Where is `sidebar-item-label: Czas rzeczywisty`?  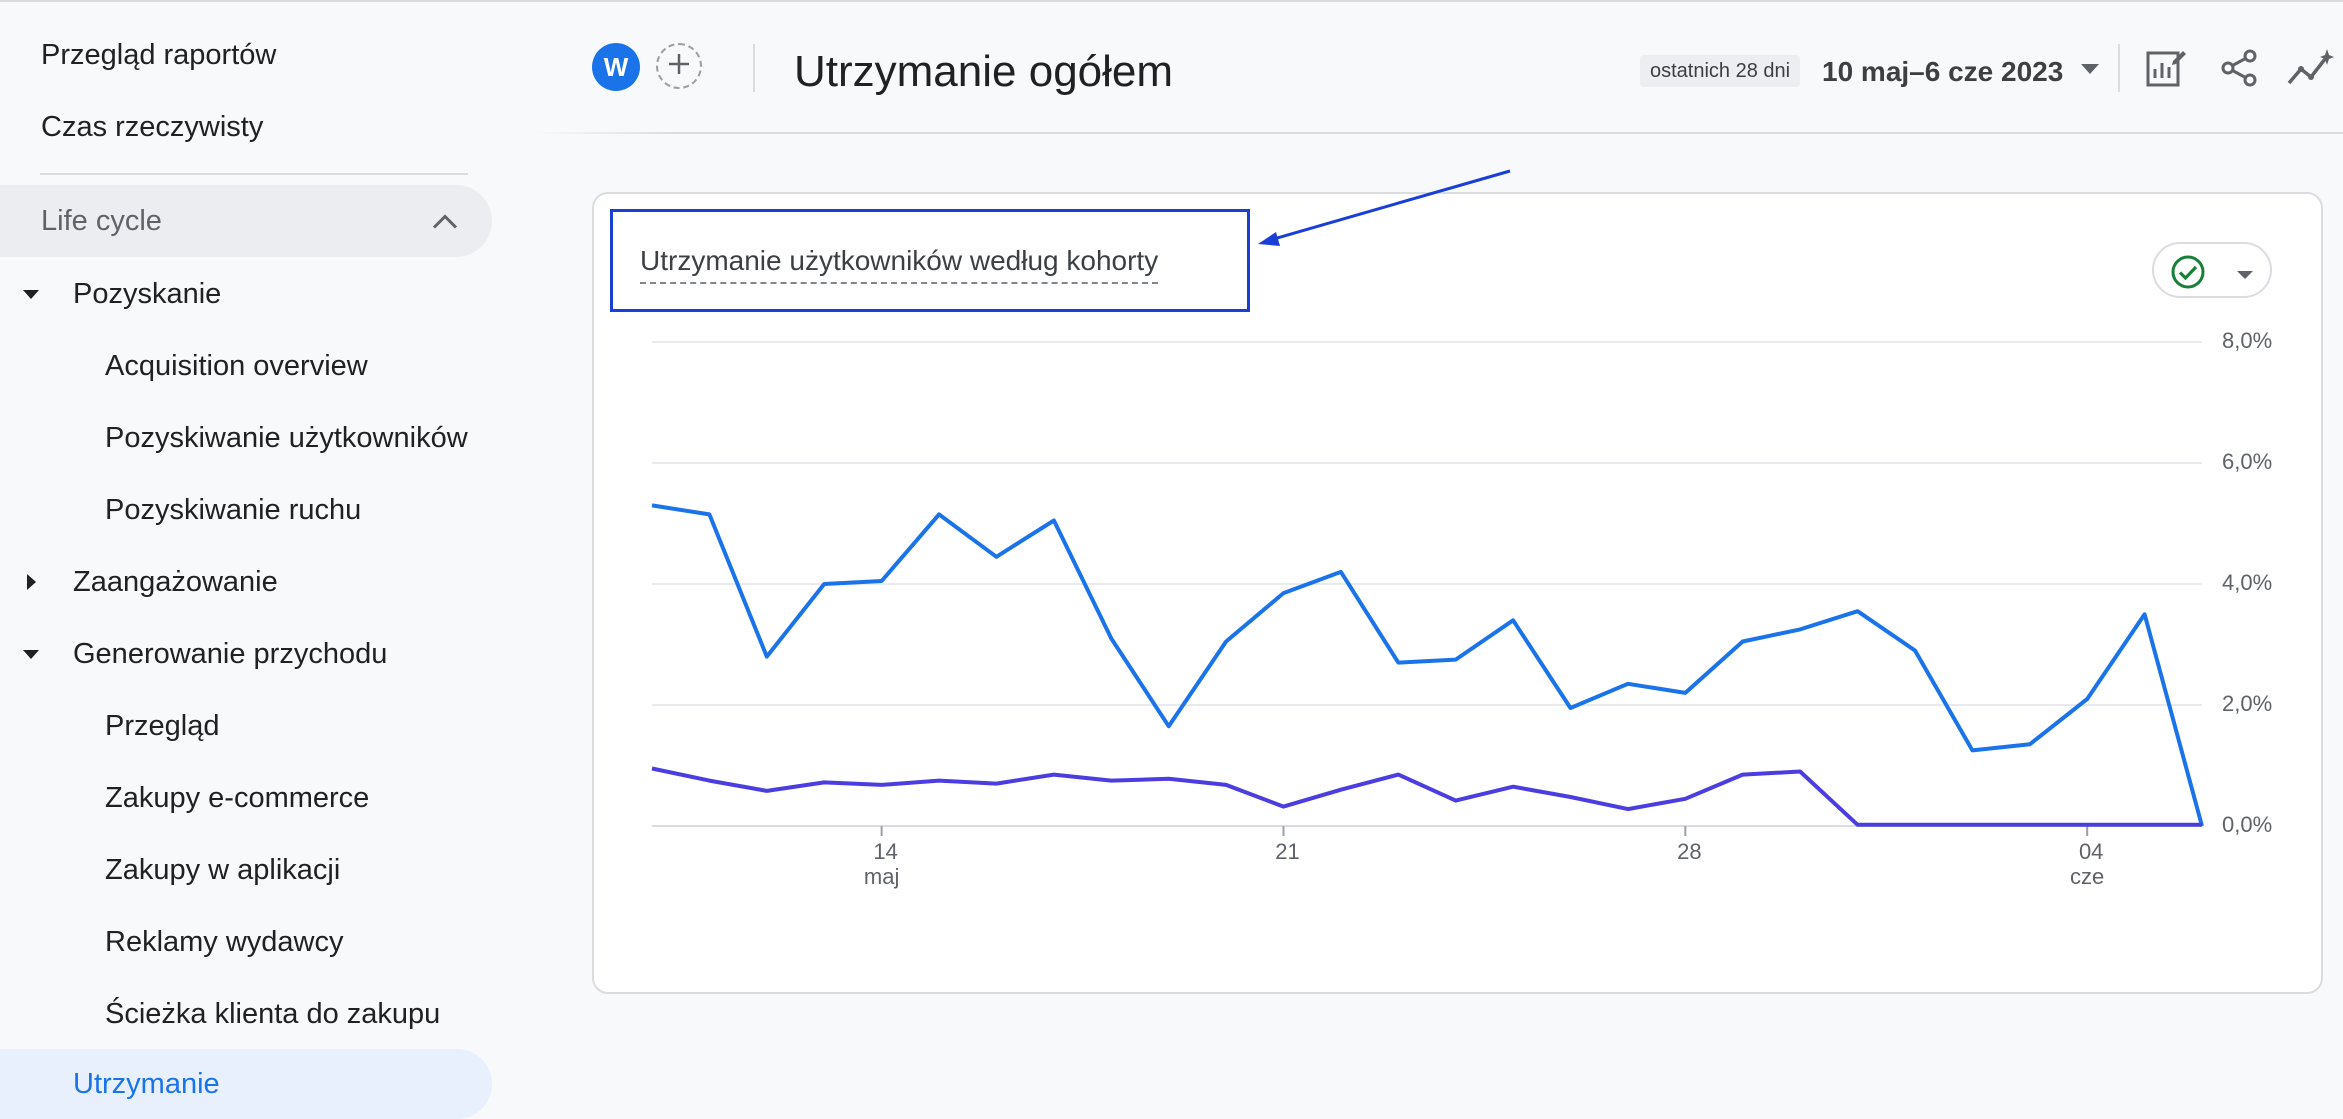 sidebar-item-label: Czas rzeczywisty is located at coordinates (152, 126).